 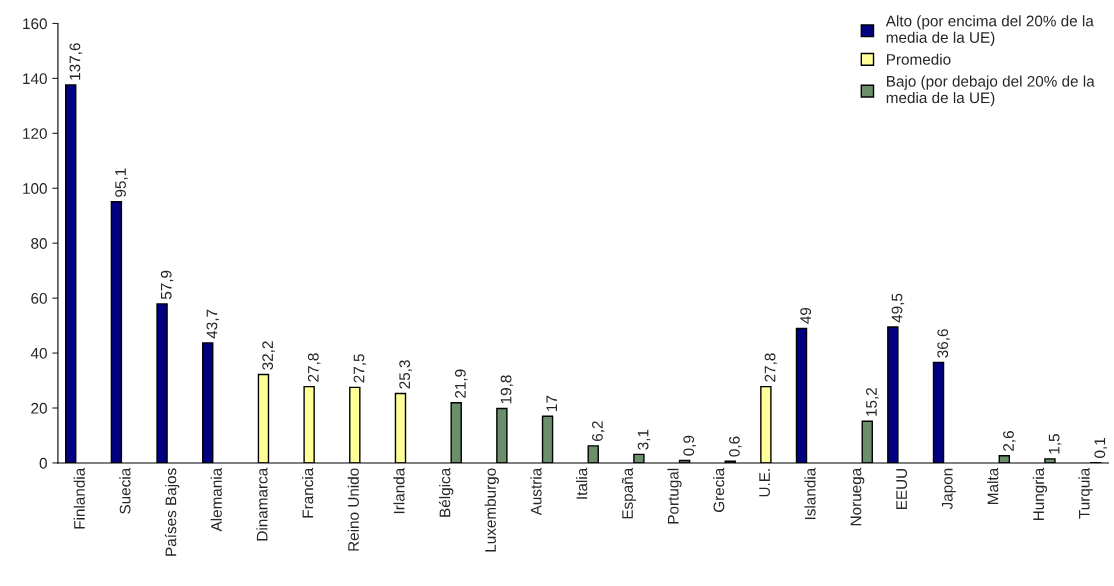 What do you see at coordinates (360, 368) in the screenshot?
I see `data-label: 27,5` at bounding box center [360, 368].